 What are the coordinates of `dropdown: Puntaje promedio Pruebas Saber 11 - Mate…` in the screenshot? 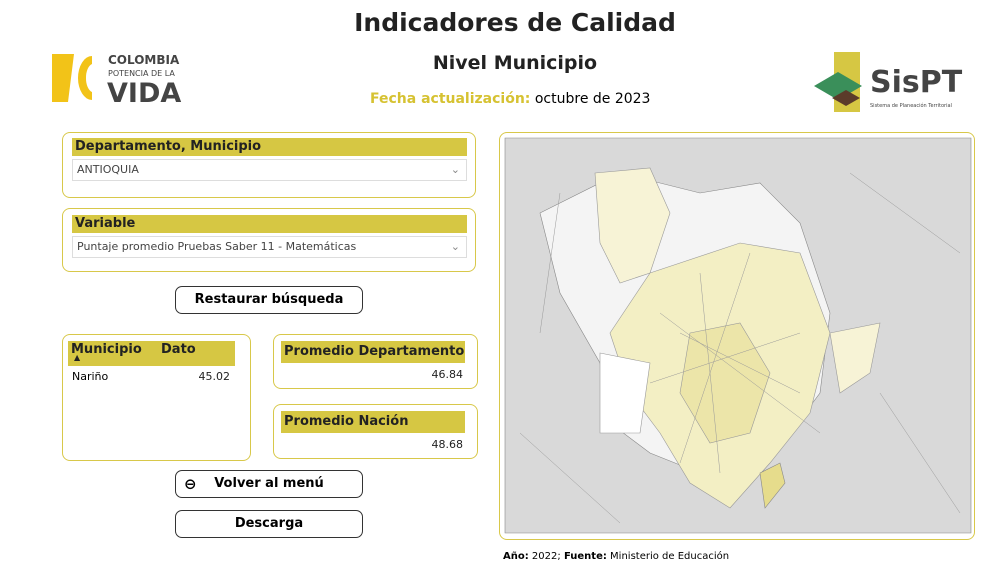 It's located at (269, 247).